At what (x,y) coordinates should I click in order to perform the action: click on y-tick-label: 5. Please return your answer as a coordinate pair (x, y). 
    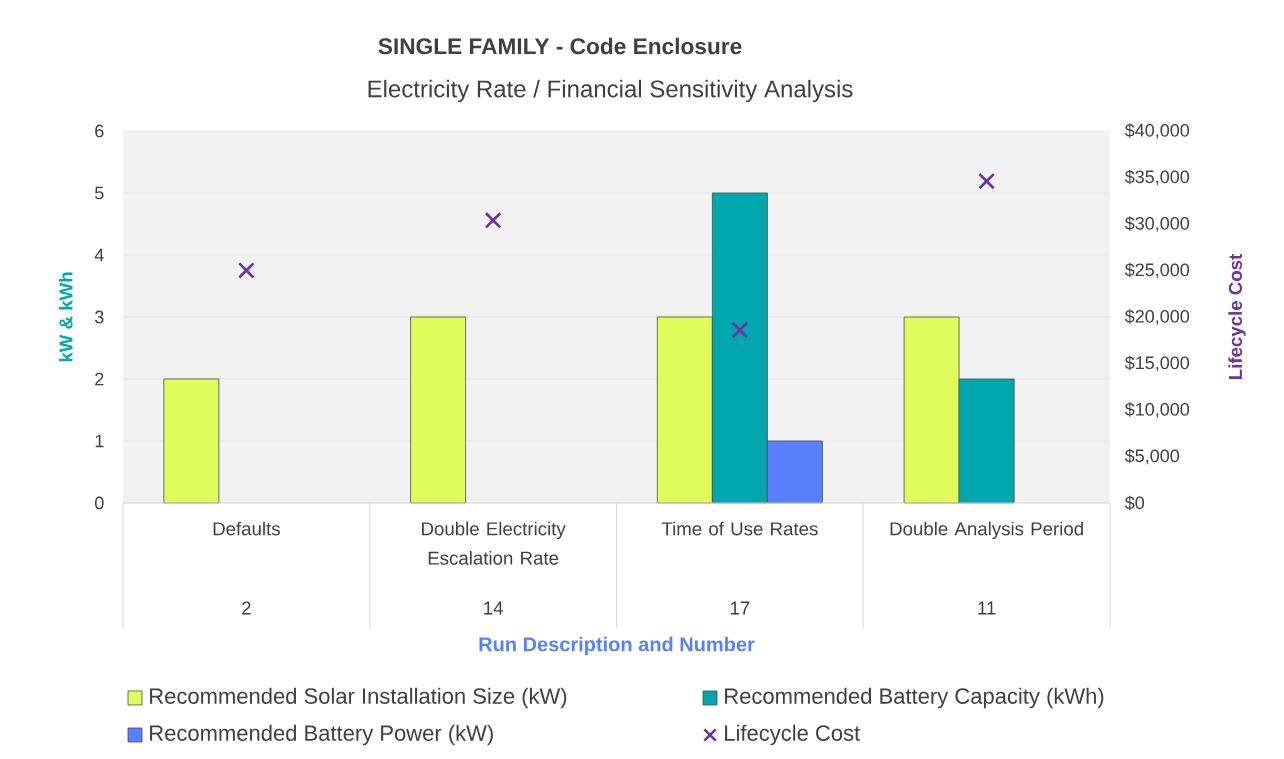
    Looking at the image, I should click on (99, 193).